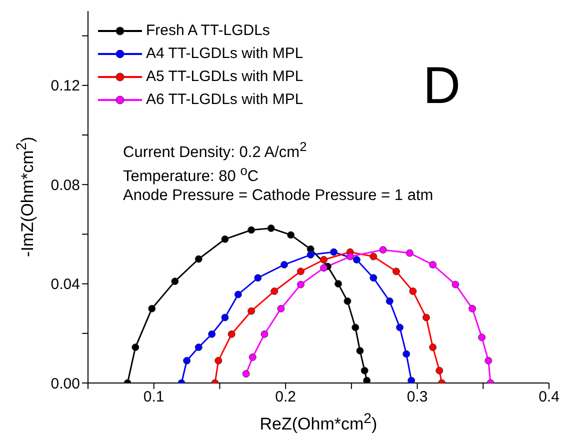 The height and width of the screenshot is (443, 563). Describe the element at coordinates (65, 285) in the screenshot. I see `y-tick-label: 0.04` at that location.